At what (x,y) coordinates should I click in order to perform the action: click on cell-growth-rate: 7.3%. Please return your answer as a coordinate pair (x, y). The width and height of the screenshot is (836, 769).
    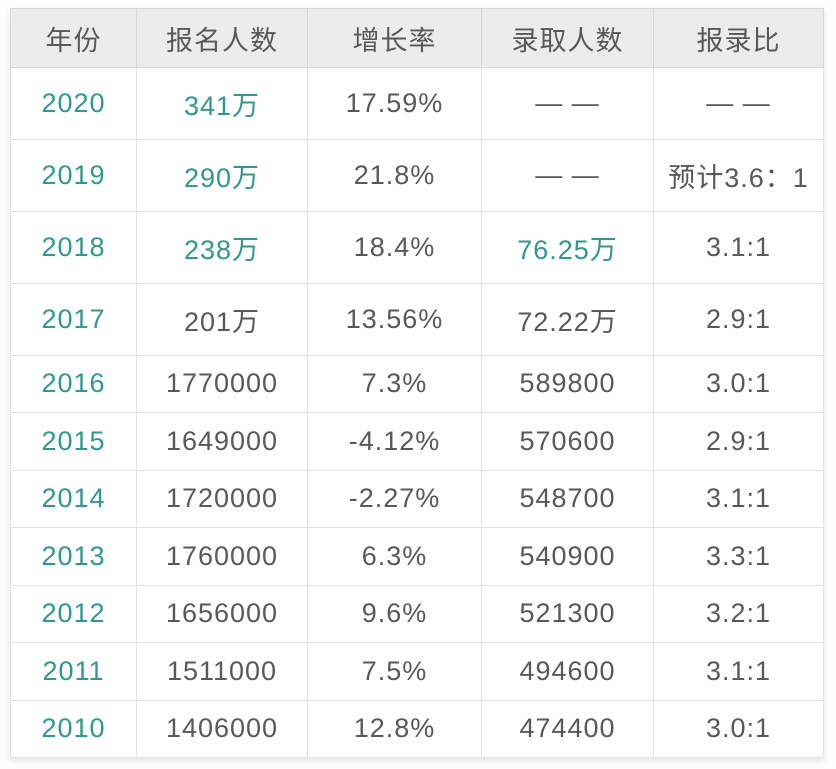
    Looking at the image, I should click on (394, 383).